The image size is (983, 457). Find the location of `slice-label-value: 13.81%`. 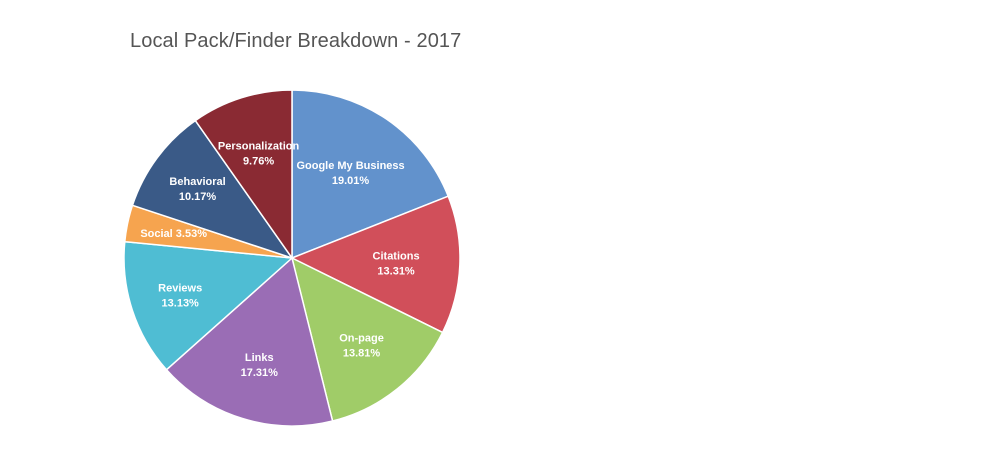

slice-label-value: 13.81% is located at coordinates (362, 353).